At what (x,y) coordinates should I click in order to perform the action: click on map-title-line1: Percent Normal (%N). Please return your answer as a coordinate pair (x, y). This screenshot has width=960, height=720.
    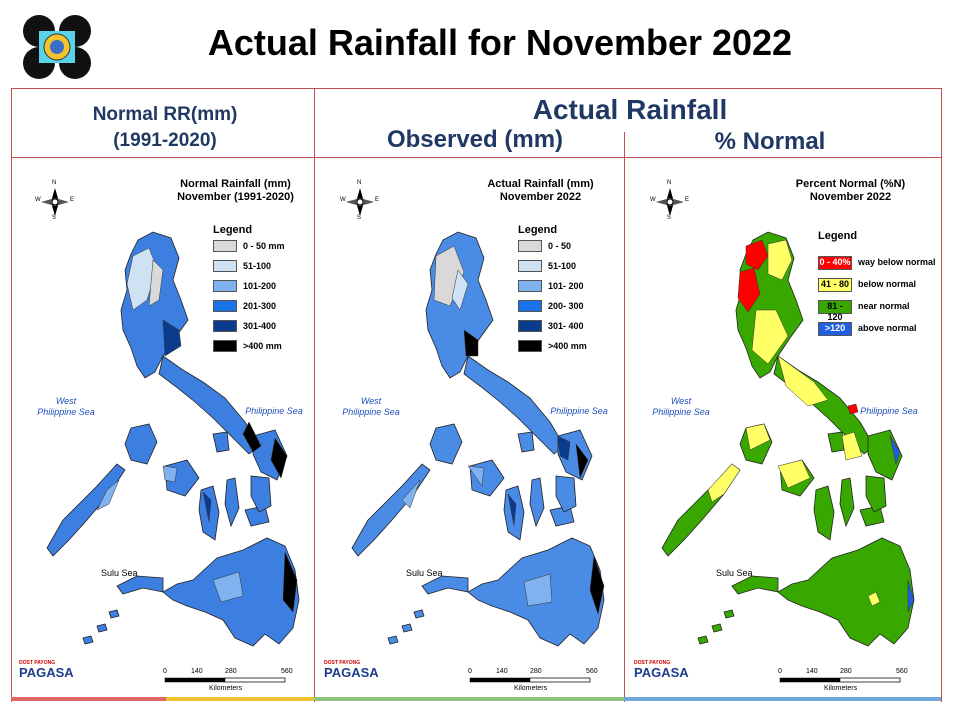
    Looking at the image, I should click on (850, 184).